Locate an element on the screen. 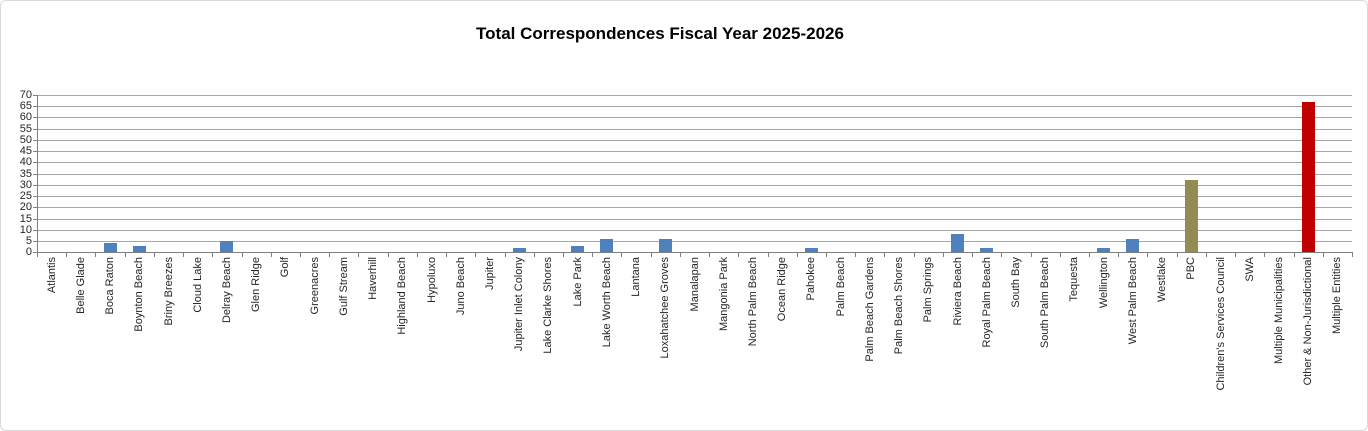  x-axis-label: Palm Beach Gardens is located at coordinates (869, 309).